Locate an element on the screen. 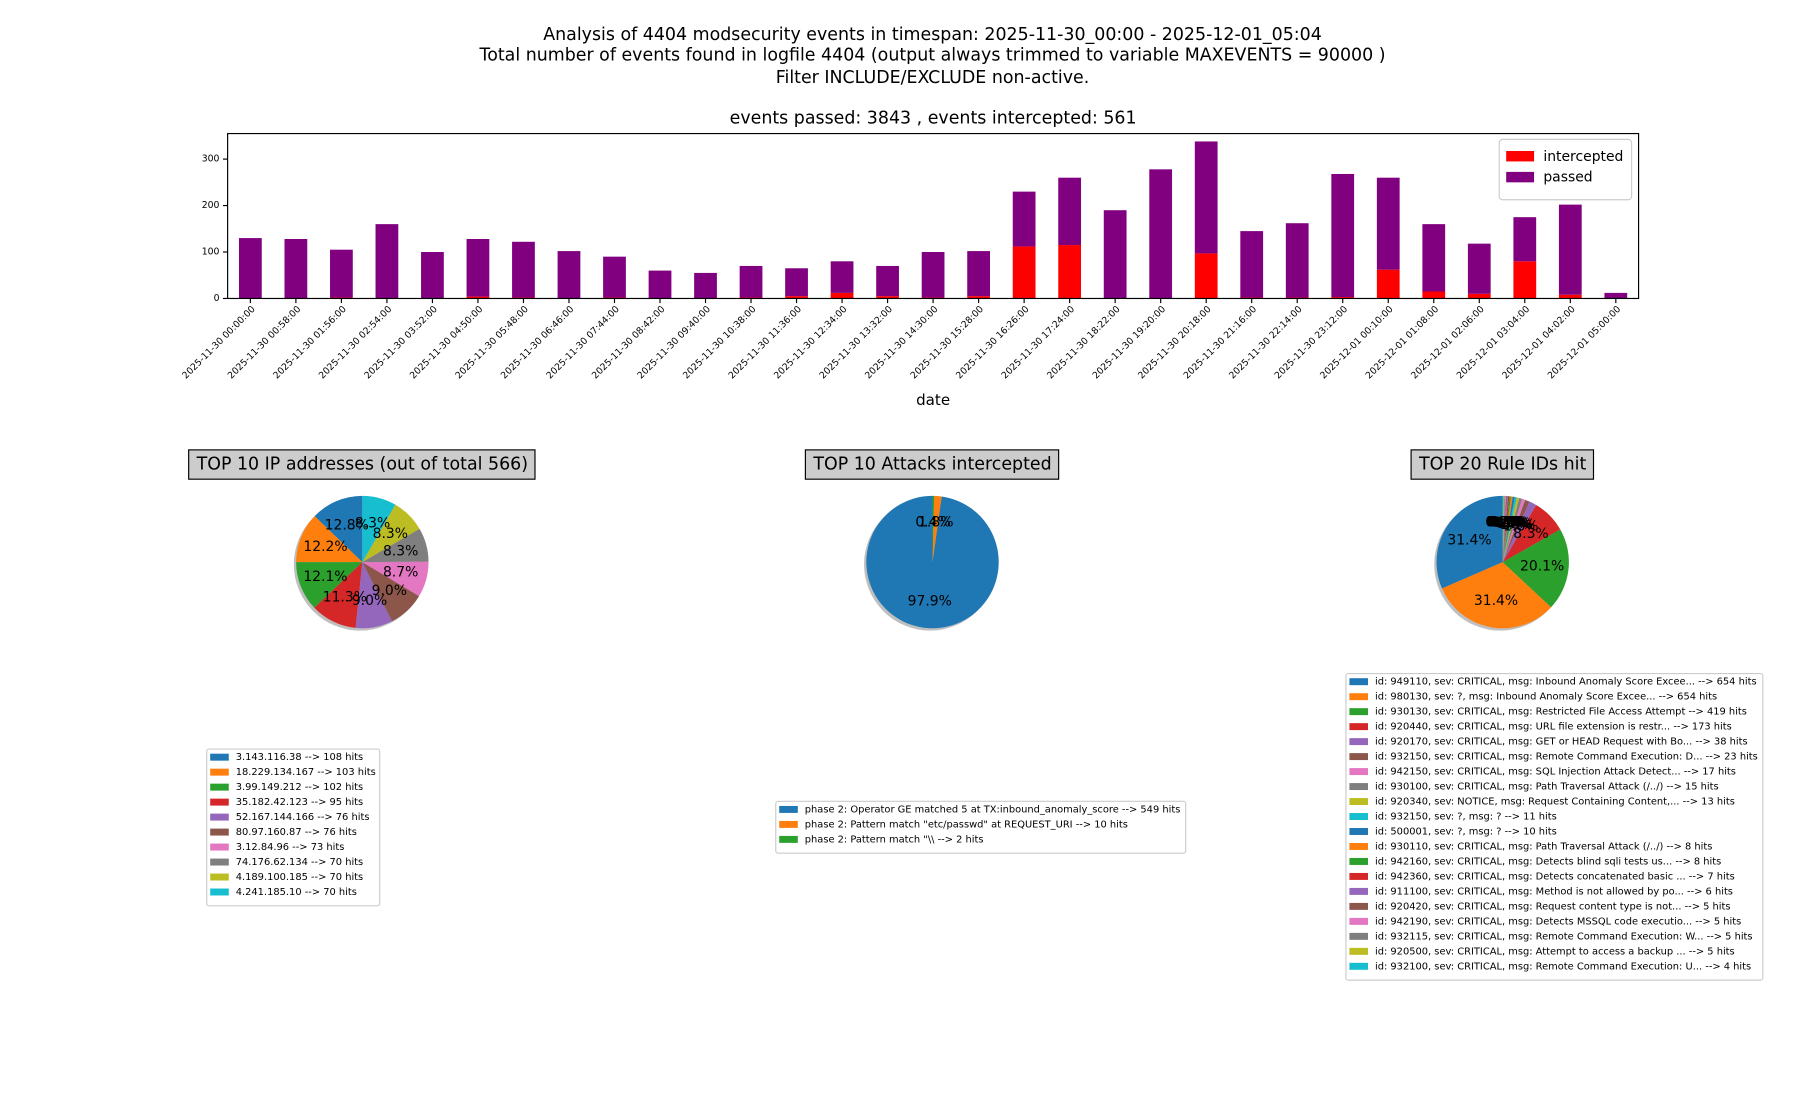  plot-frame is located at coordinates (933, 216).